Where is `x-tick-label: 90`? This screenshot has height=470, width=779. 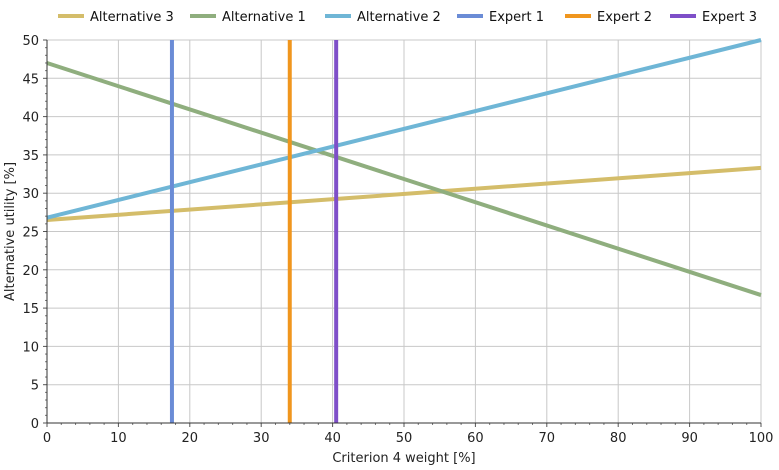 x-tick-label: 90 is located at coordinates (689, 438).